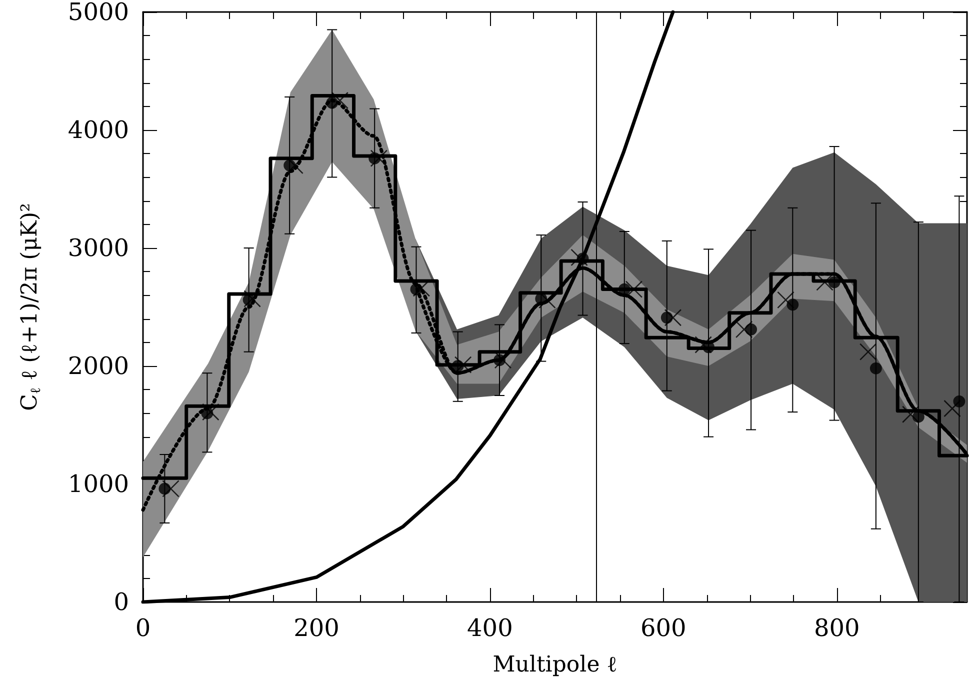  What do you see at coordinates (98, 13) in the screenshot?
I see `y-tick-label: 5000` at bounding box center [98, 13].